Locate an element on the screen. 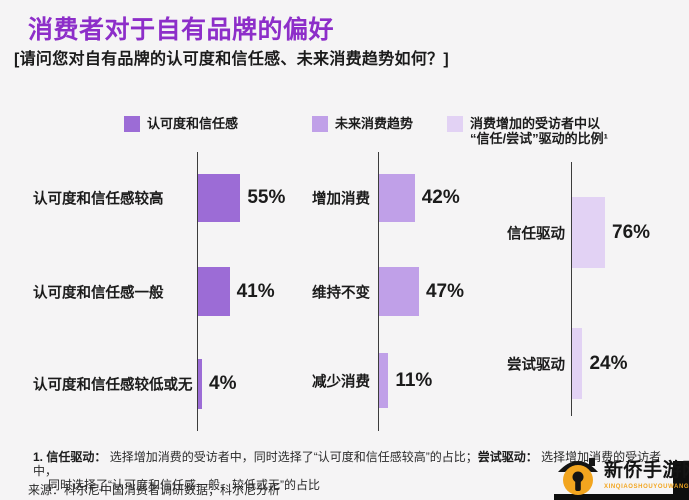 This screenshot has width=689, height=500. footnote-term-try: 尝试驱动： is located at coordinates (507, 457).